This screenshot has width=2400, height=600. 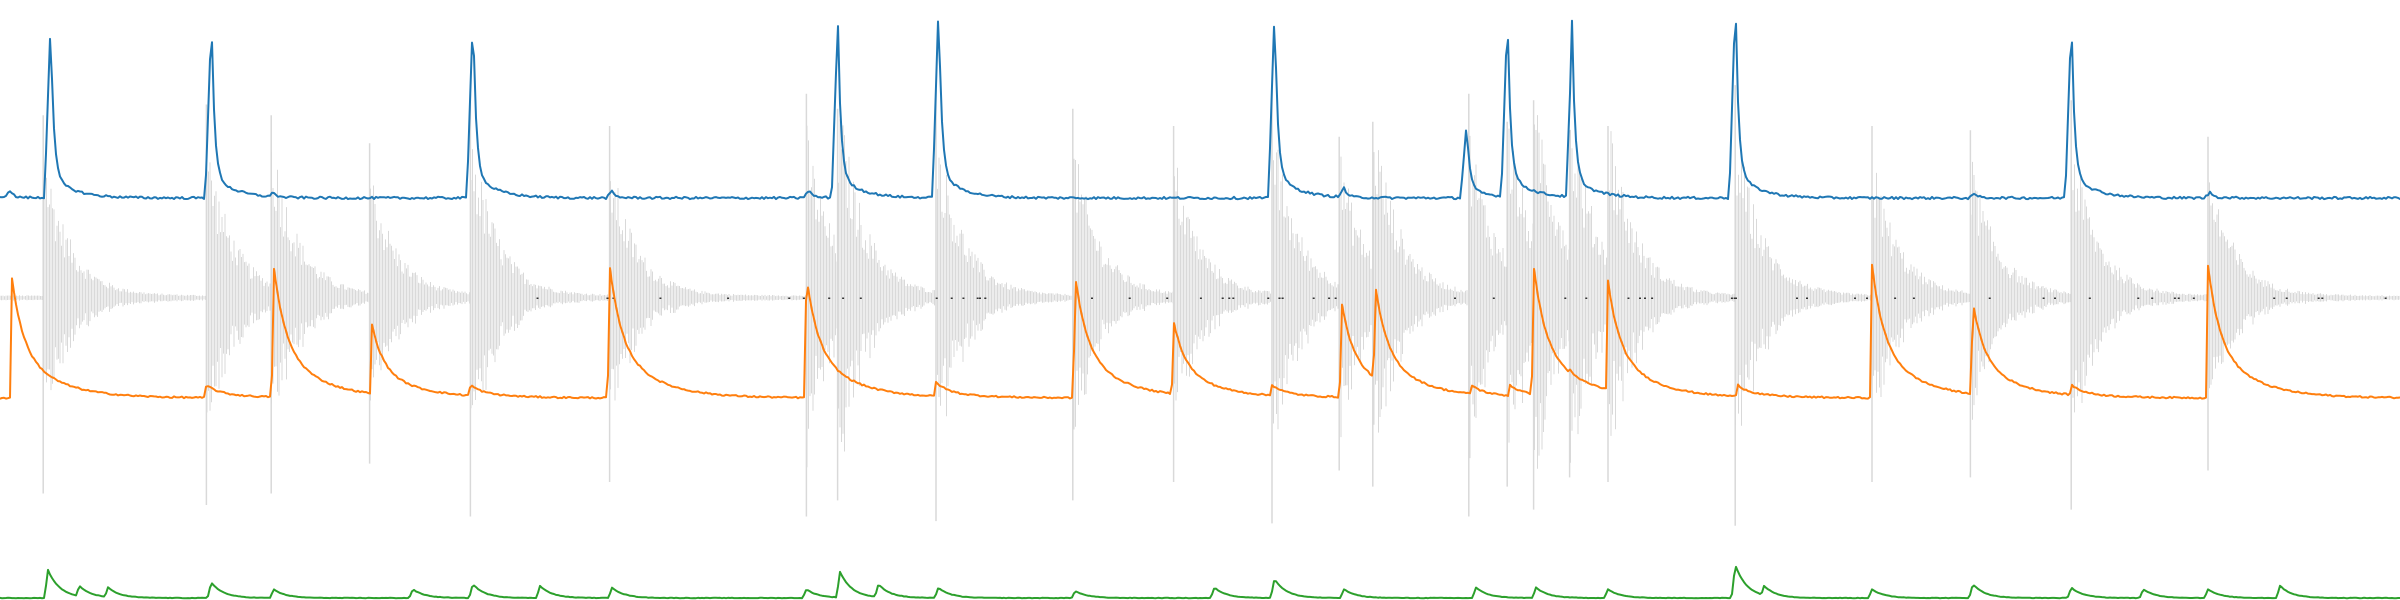 I want to click on energy-line, so click(x=1200, y=582).